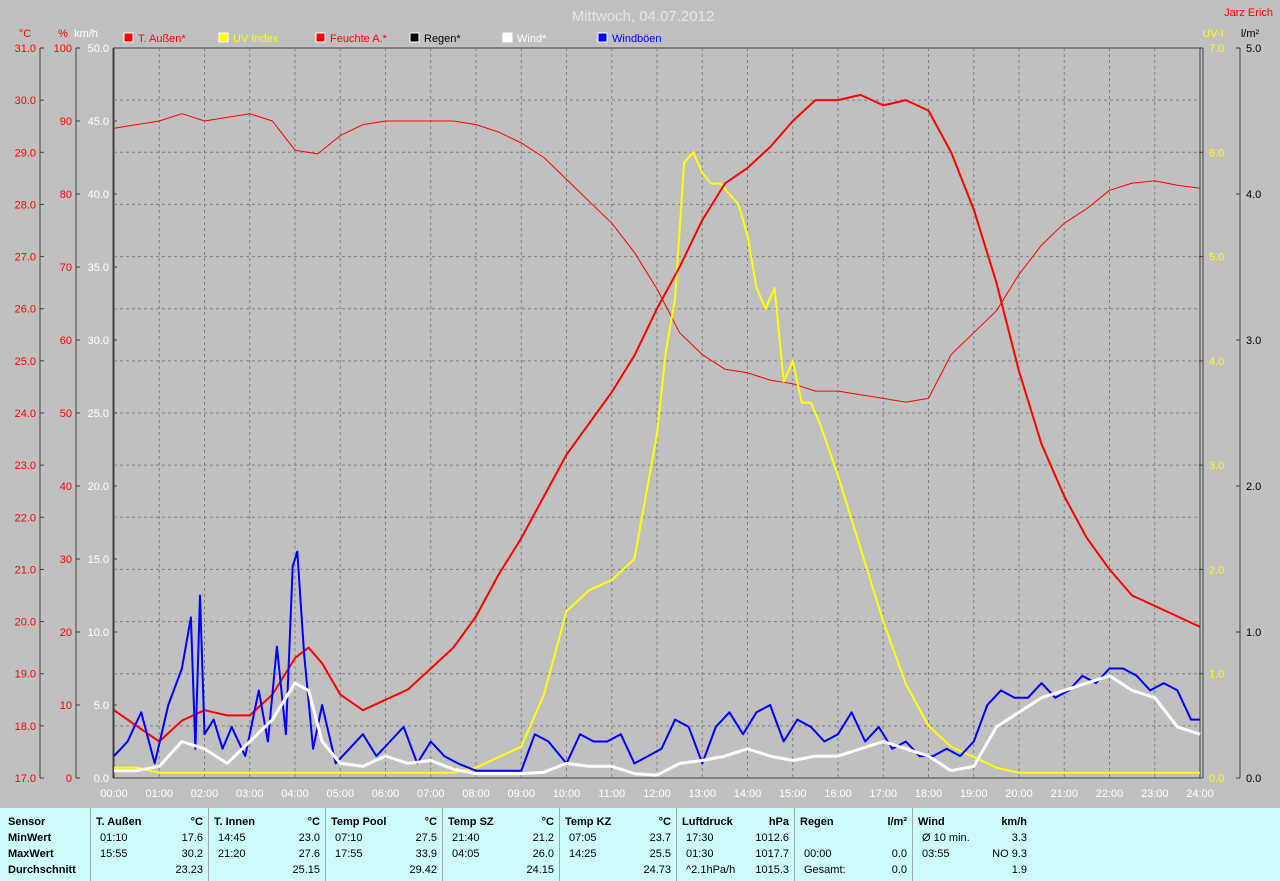 This screenshot has width=1280, height=881. I want to click on stats-value: 21.2, so click(543, 838).